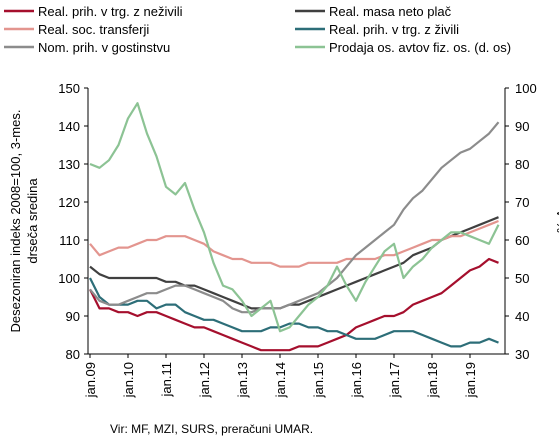  What do you see at coordinates (526, 88) in the screenshot?
I see `y2-tick-label: 100` at bounding box center [526, 88].